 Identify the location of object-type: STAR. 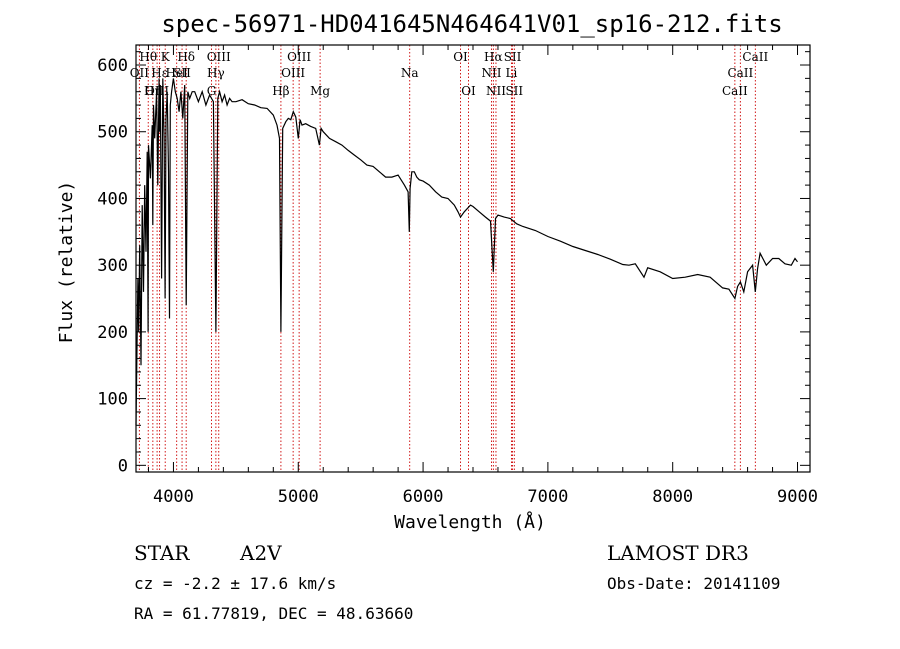
(162, 553).